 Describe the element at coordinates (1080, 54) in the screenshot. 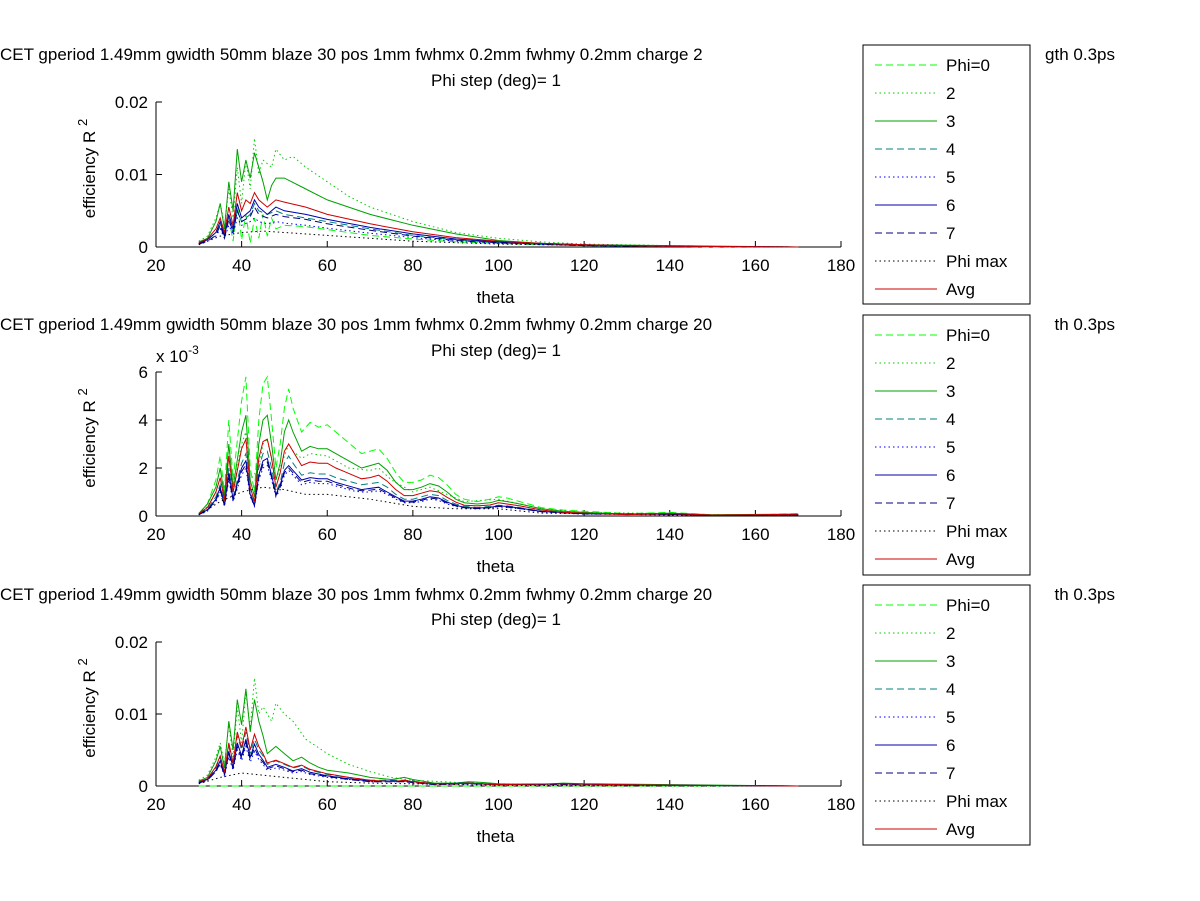

I see `chart-title-suffix: gth 0.3ps` at that location.